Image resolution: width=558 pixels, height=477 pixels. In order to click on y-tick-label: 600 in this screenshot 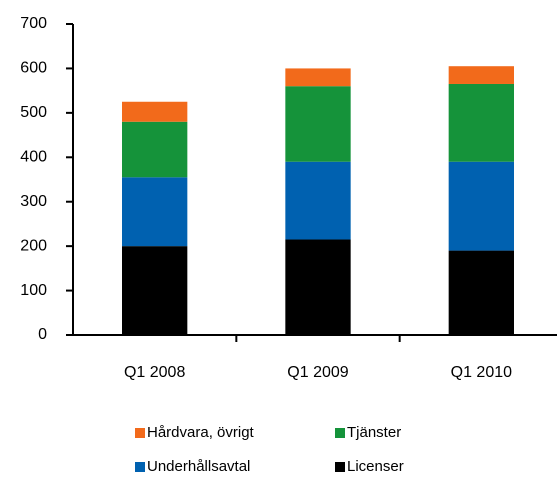, I will do `click(33, 68)`.